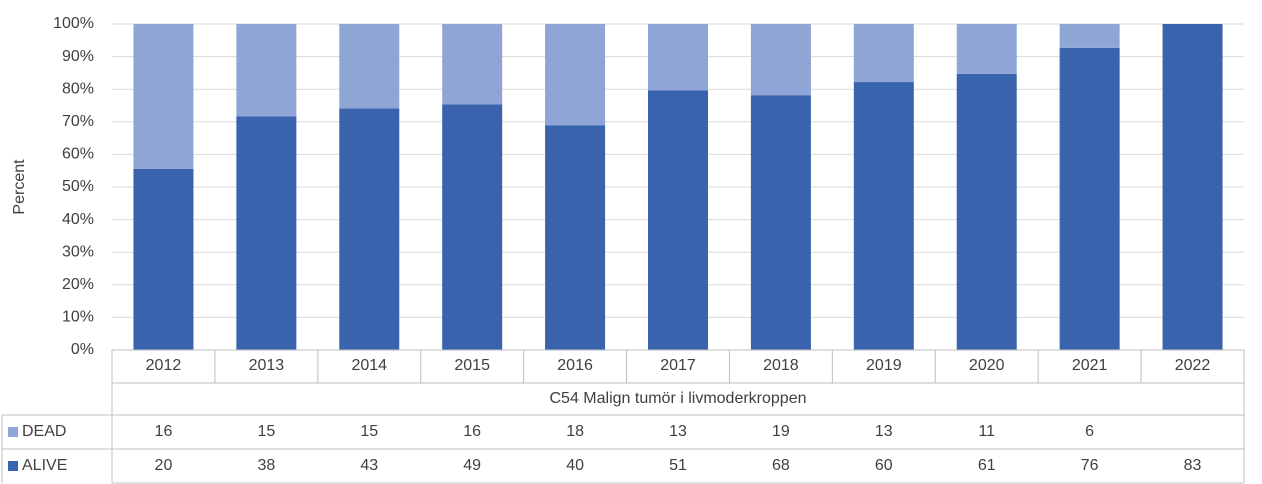 This screenshot has height=484, width=1262. I want to click on table-cell: 38, so click(266, 465).